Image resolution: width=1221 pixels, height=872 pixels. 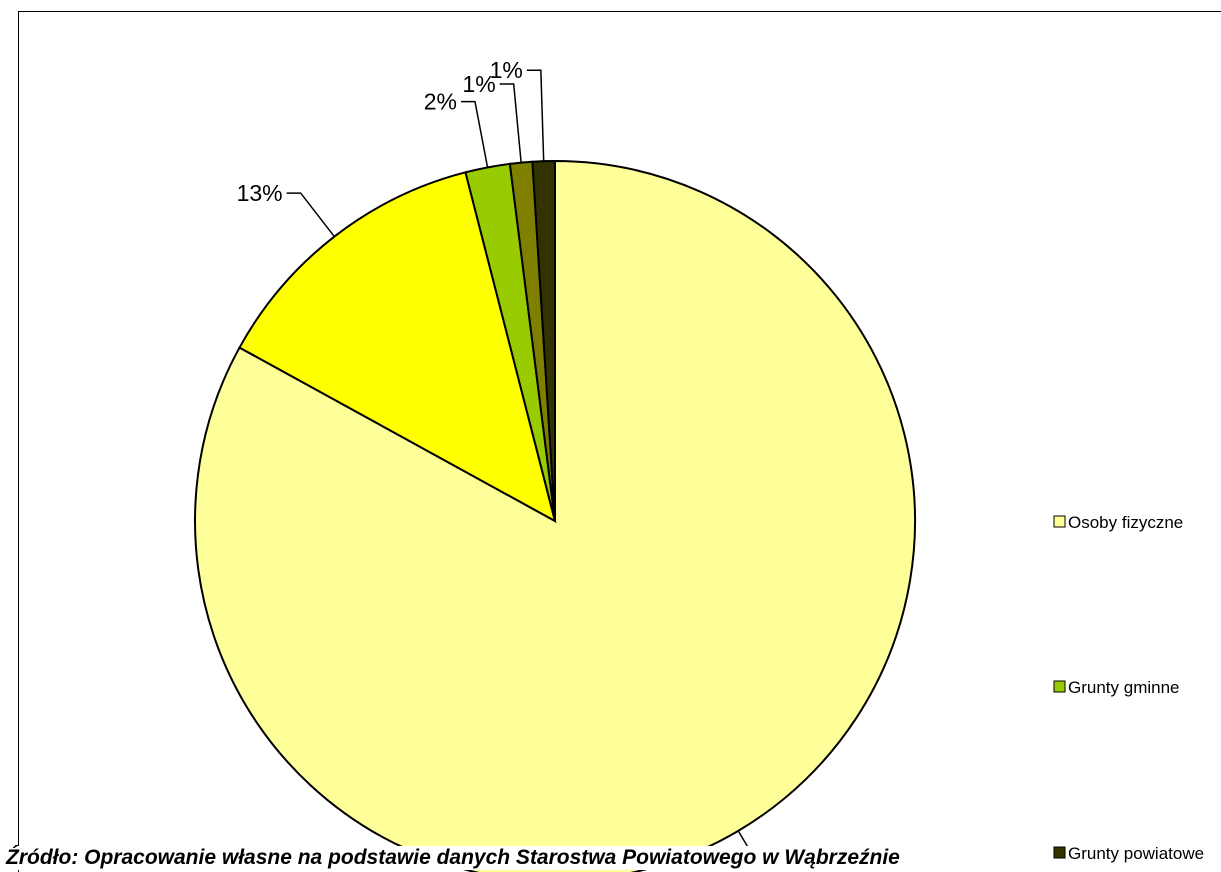 I want to click on legend-label-2: Grunty powiatowe, so click(x=1136, y=853).